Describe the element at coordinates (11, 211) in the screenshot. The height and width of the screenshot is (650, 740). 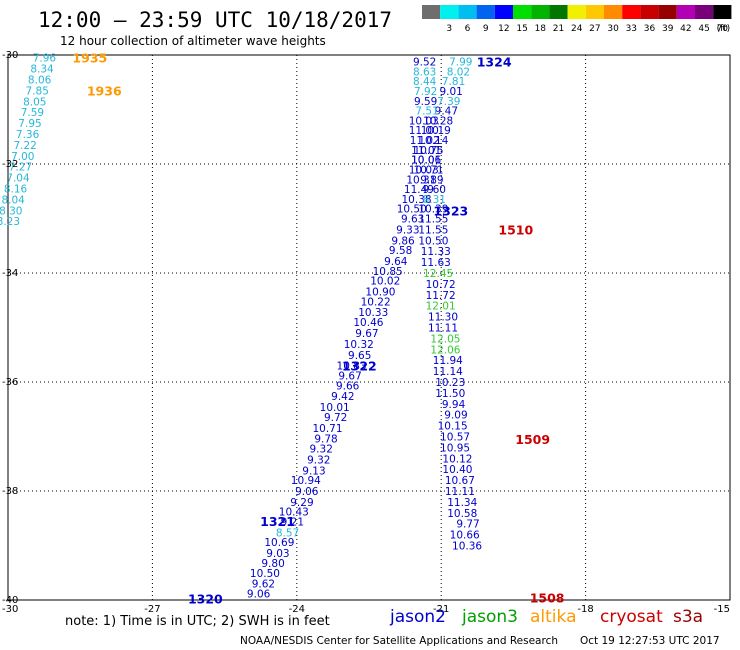
I see `swh-value-label: 8.30` at that location.